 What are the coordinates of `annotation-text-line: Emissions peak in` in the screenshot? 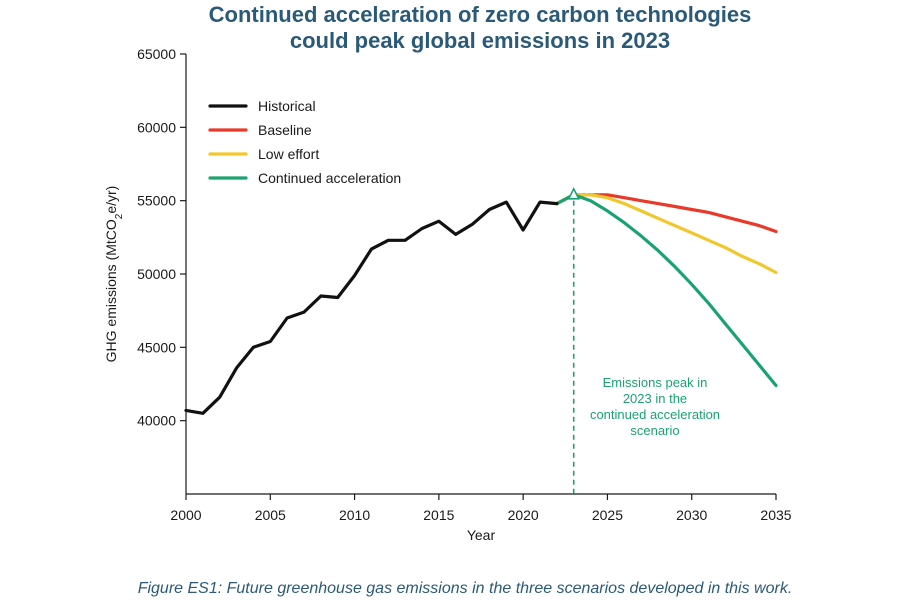 It's located at (655, 382).